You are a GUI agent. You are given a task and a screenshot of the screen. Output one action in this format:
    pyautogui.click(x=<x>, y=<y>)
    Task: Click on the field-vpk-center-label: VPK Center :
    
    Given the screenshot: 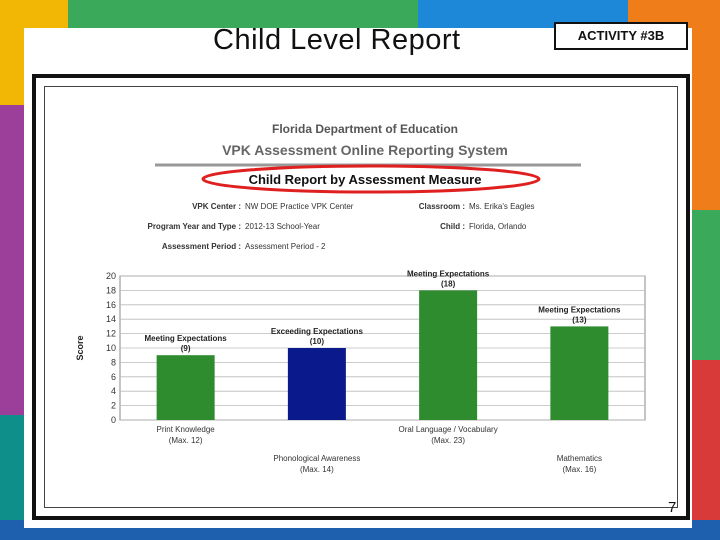 What is the action you would take?
    pyautogui.click(x=216, y=206)
    